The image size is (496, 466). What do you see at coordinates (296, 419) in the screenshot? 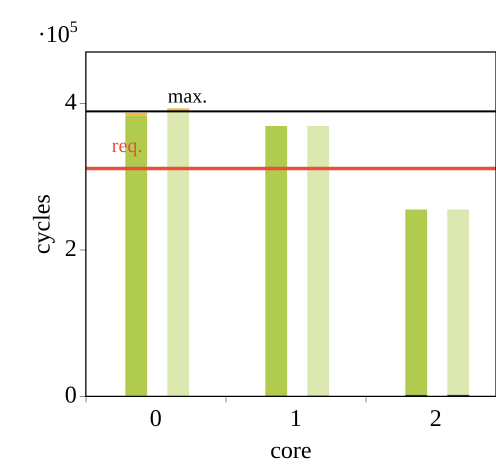
I see `x-tick-label: 1` at bounding box center [296, 419].